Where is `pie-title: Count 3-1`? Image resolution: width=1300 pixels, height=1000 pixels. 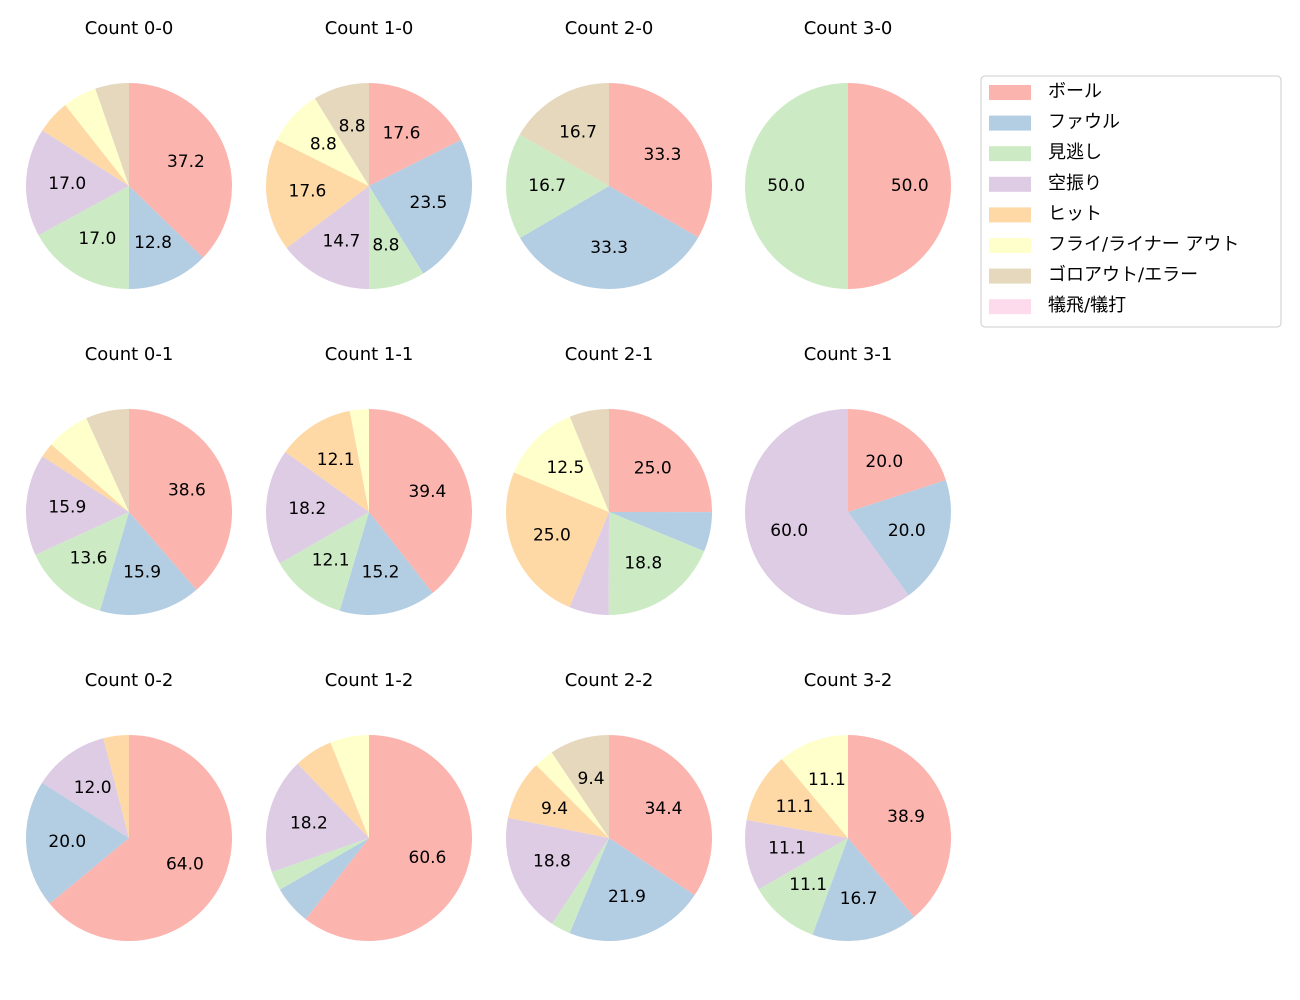
pie-title: Count 3-1 is located at coordinates (848, 354).